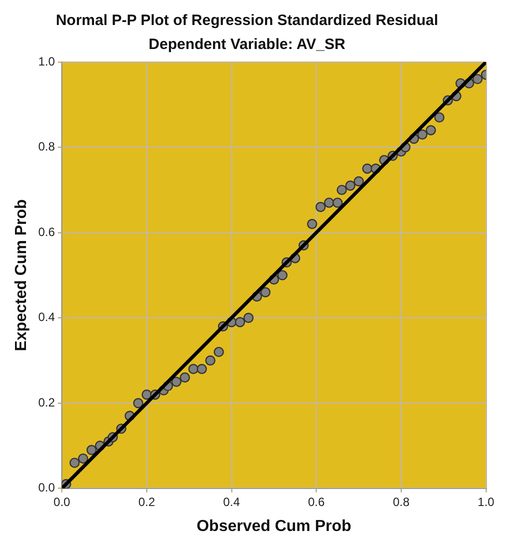 Image resolution: width=510 pixels, height=548 pixels. Describe the element at coordinates (47, 147) in the screenshot. I see `y-tick-label: 0.8` at that location.